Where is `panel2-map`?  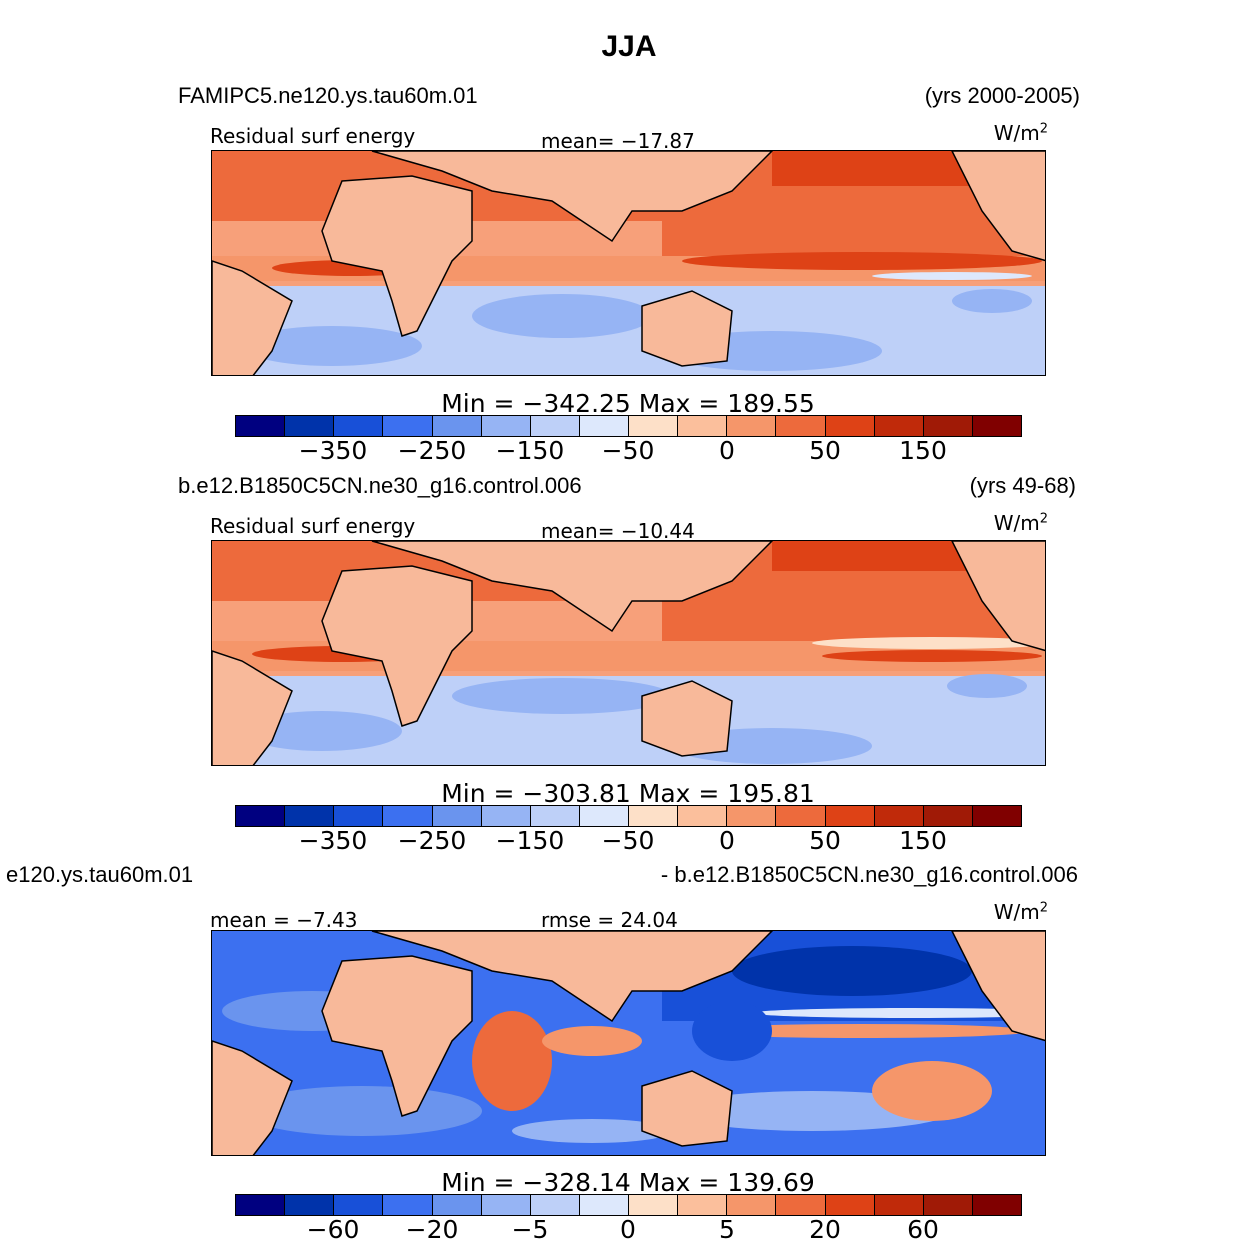 panel2-map is located at coordinates (628, 653).